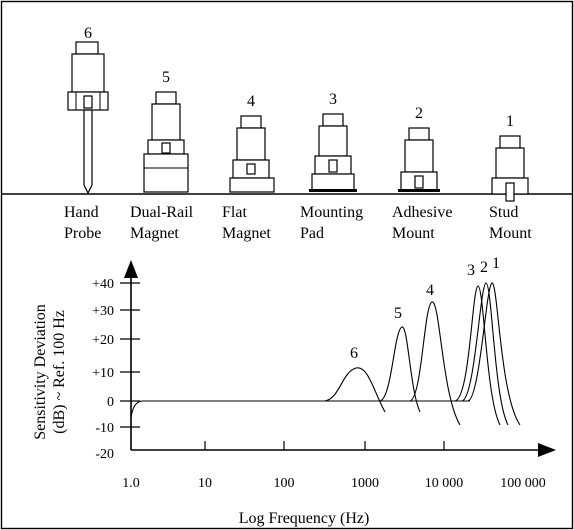 The height and width of the screenshot is (530, 574). What do you see at coordinates (252, 154) in the screenshot?
I see `flat-magnet-sensor` at bounding box center [252, 154].